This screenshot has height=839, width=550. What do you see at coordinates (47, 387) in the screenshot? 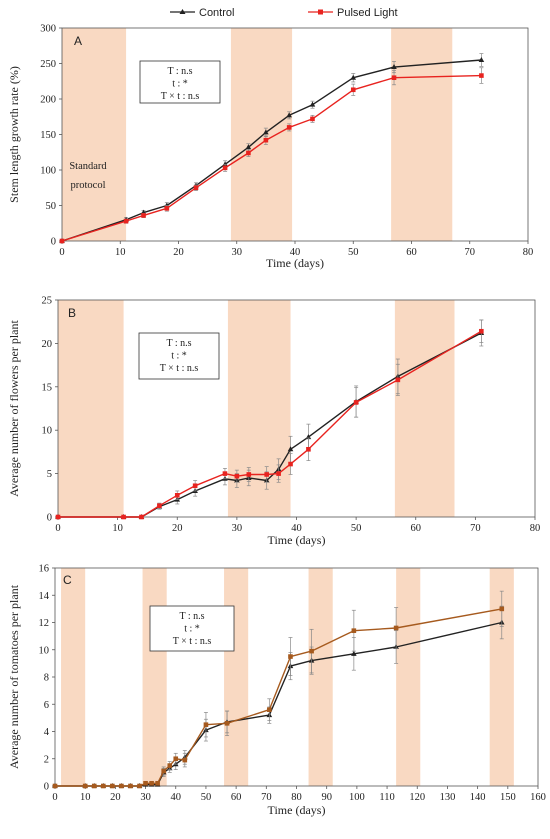
I see `y-tick-label: 15` at bounding box center [47, 387].